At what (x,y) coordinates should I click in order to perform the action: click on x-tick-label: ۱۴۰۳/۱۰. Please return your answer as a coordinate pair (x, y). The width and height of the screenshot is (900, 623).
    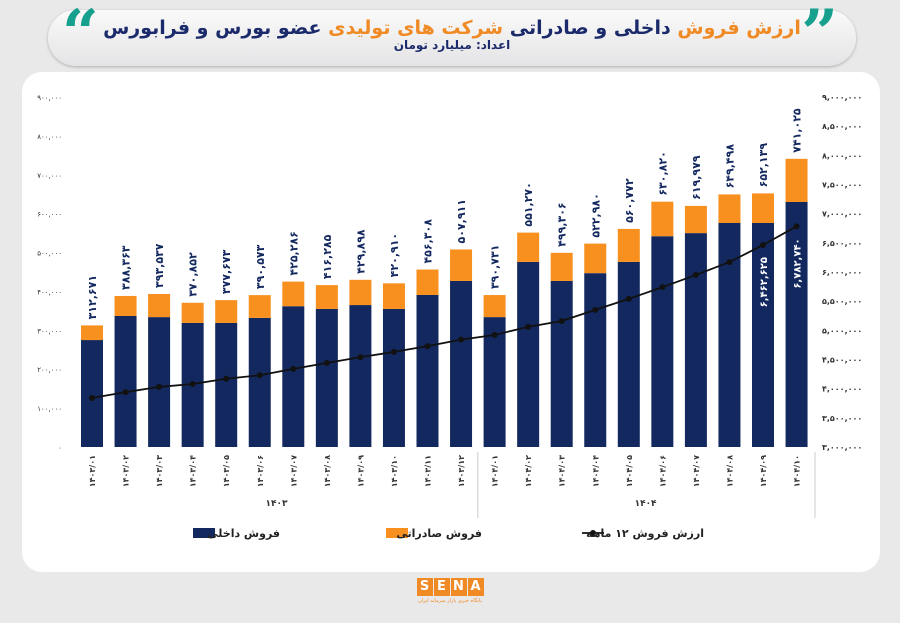
    Looking at the image, I should click on (394, 471).